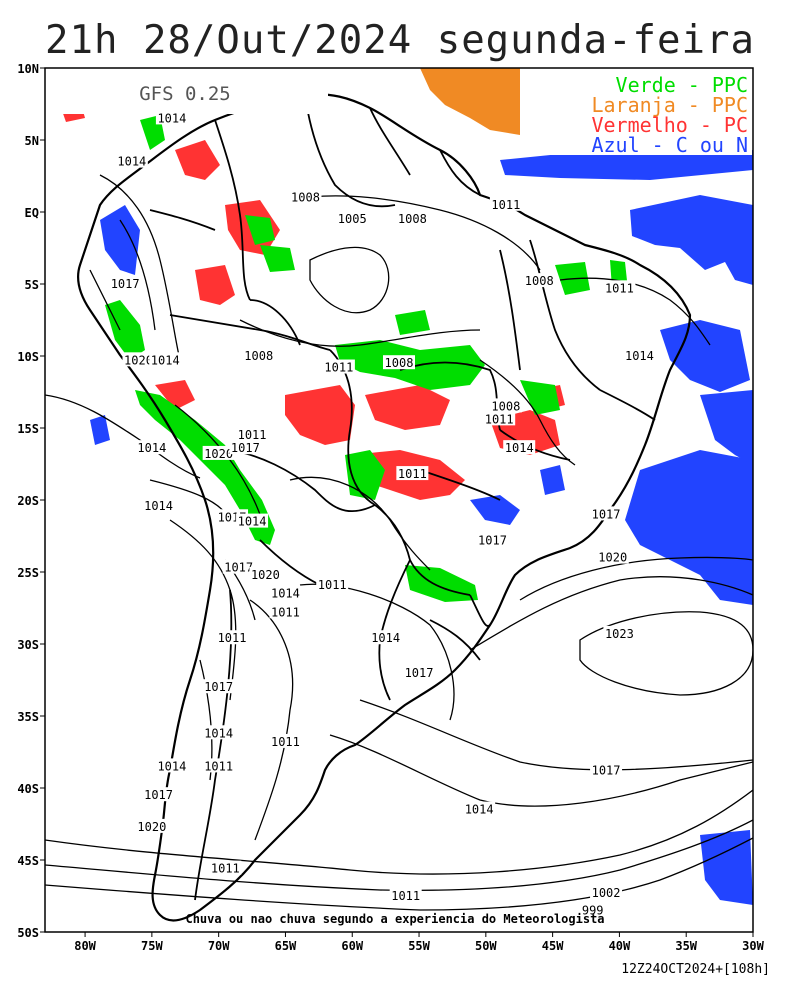  What do you see at coordinates (400, 40) in the screenshot?
I see `map-title: 21h 28/Out/2024 segunda-feira` at bounding box center [400, 40].